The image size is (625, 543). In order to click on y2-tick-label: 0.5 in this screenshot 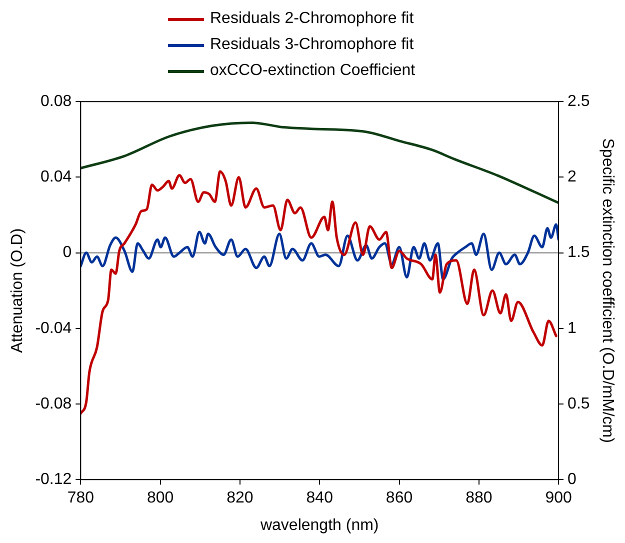, I will do `click(579, 403)`.